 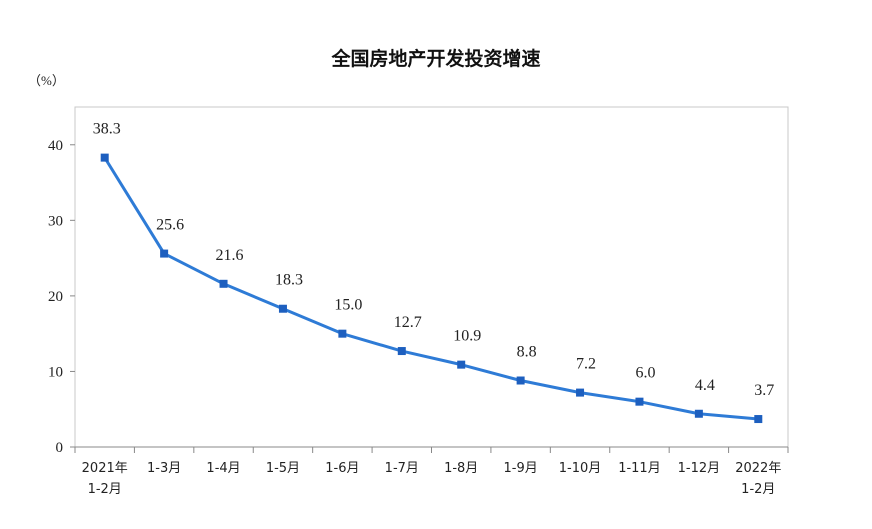 What do you see at coordinates (289, 280) in the screenshot?
I see `data-label: 18.3` at bounding box center [289, 280].